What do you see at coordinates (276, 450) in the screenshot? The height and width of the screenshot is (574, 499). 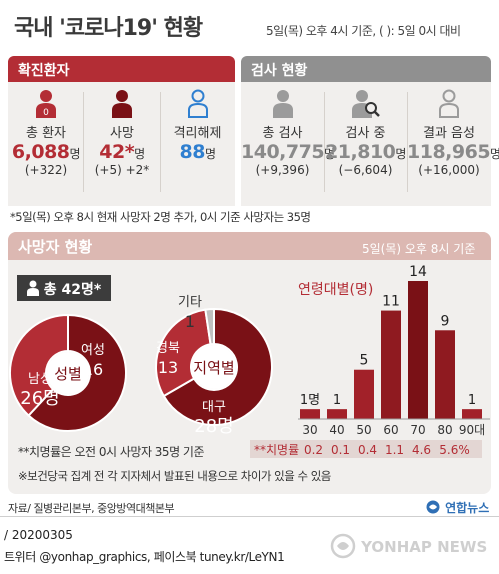 I see `fatality-label: **치명률` at bounding box center [276, 450].